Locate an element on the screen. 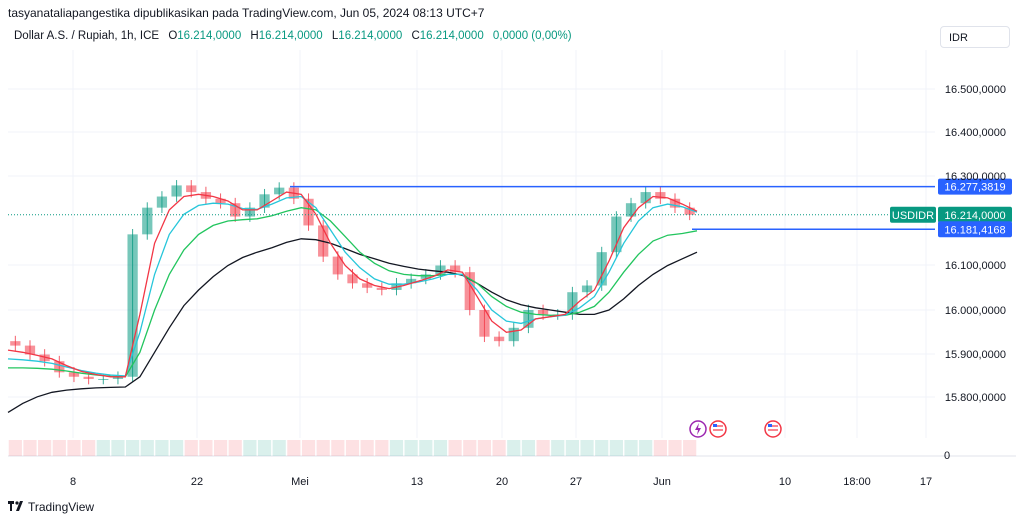  symbol-tag is located at coordinates (913, 214).